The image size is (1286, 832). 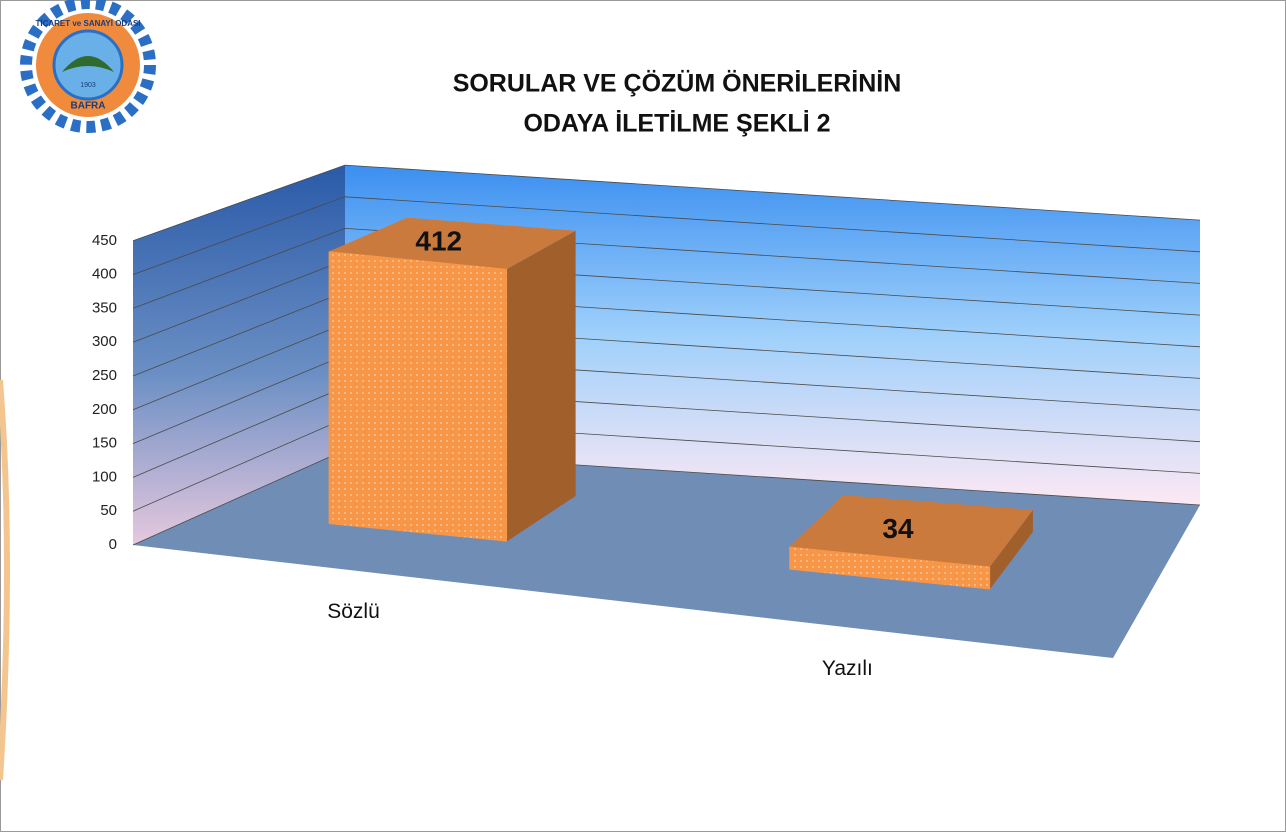 I want to click on value-label: 34, so click(x=898, y=528).